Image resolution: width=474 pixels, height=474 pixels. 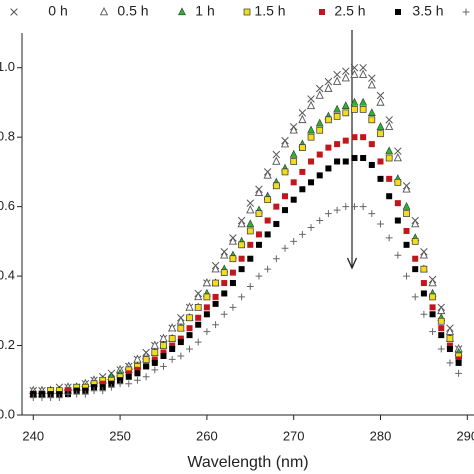 I want to click on y-tick-label: 1.0, so click(x=7, y=66).